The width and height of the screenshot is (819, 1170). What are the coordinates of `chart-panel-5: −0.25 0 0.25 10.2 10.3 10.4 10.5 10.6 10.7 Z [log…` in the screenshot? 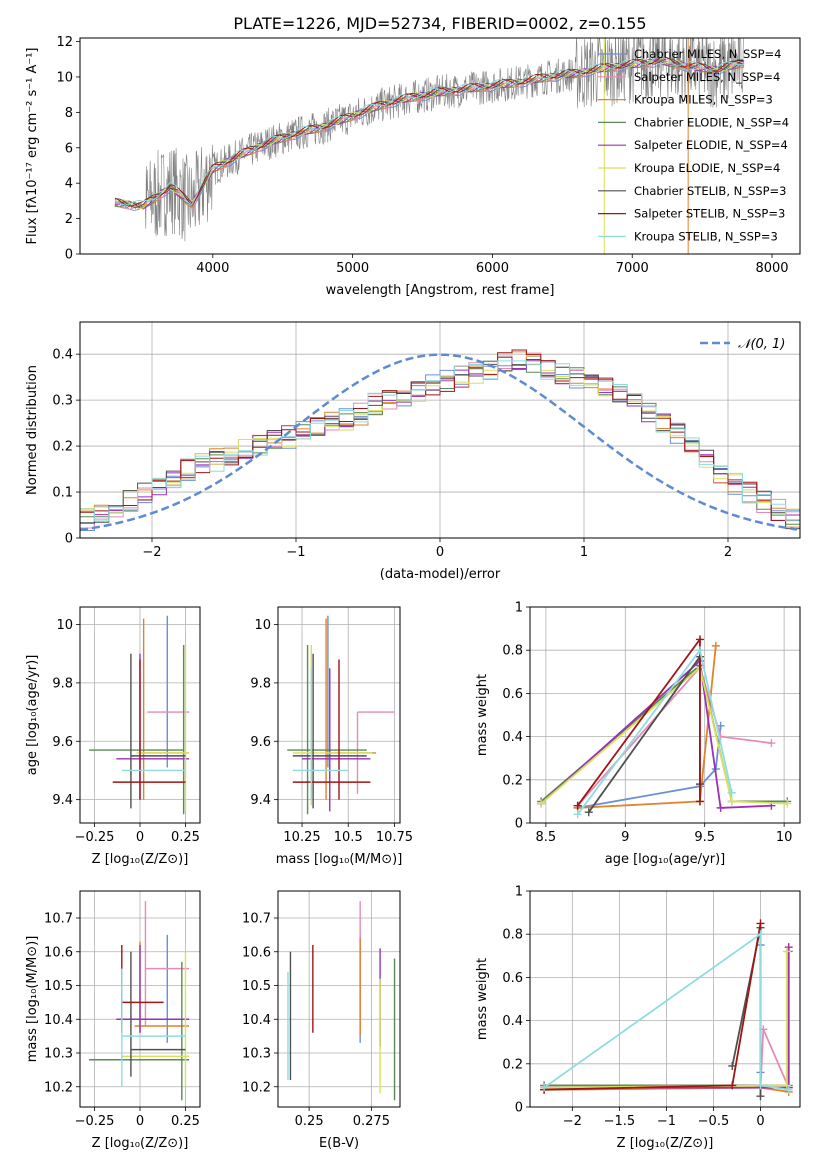 It's located at (113, 1020).